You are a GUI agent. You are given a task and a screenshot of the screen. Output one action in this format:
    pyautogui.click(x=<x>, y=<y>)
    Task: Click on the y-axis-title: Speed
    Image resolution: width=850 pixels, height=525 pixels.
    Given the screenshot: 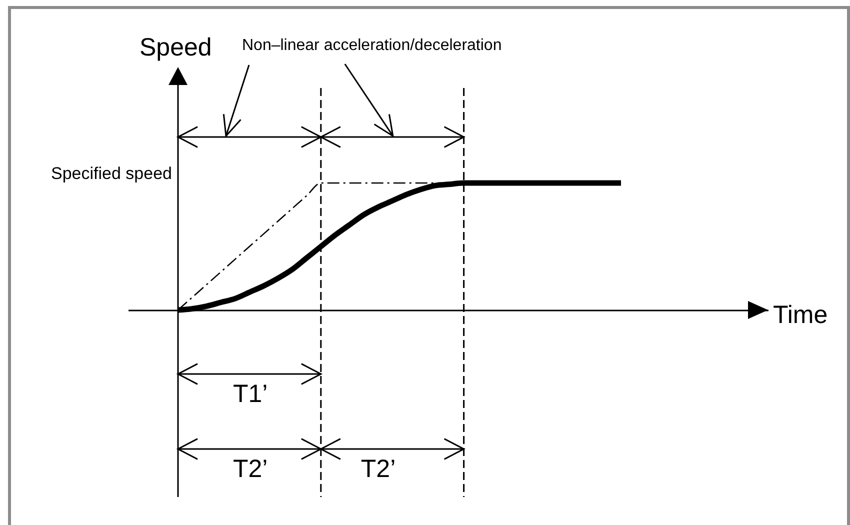 What is the action you would take?
    pyautogui.click(x=176, y=48)
    